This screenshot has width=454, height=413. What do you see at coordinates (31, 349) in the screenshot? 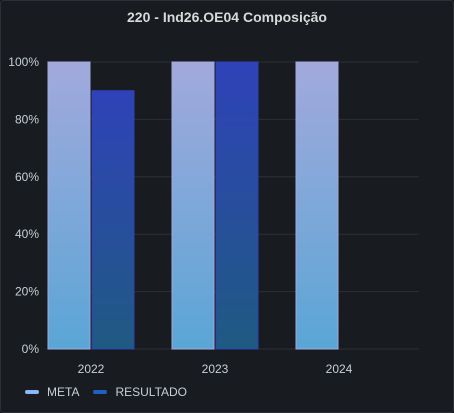
I see `y-tick-label: 0%` at bounding box center [31, 349].